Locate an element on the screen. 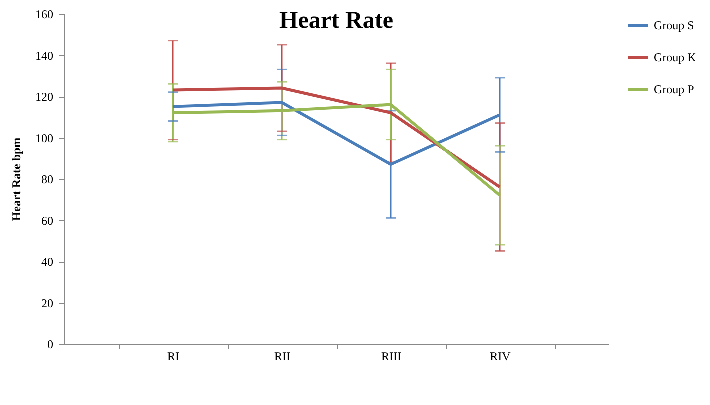 This screenshot has width=710, height=405. legend-label: Group P is located at coordinates (674, 89).